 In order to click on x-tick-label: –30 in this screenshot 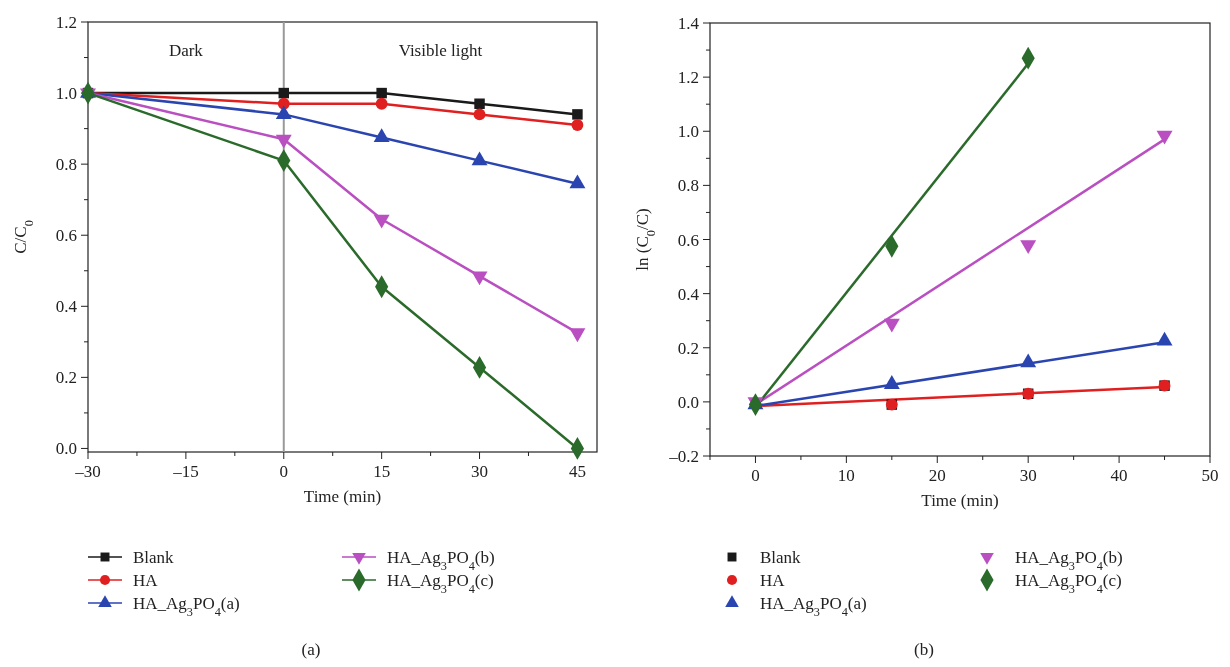, I will do `click(87, 471)`.